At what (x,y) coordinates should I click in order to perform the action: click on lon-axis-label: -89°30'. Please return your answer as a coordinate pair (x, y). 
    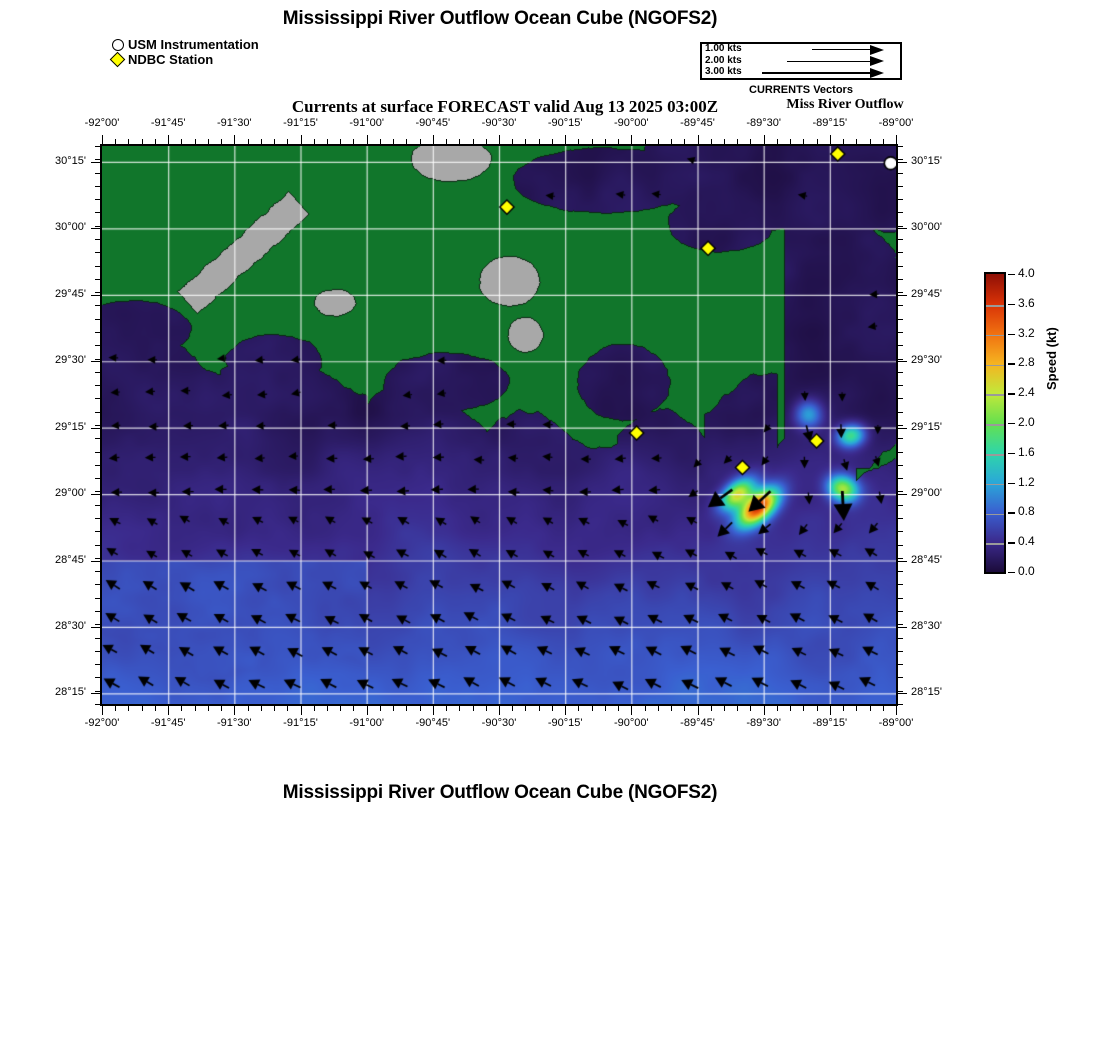
    Looking at the image, I should click on (763, 723).